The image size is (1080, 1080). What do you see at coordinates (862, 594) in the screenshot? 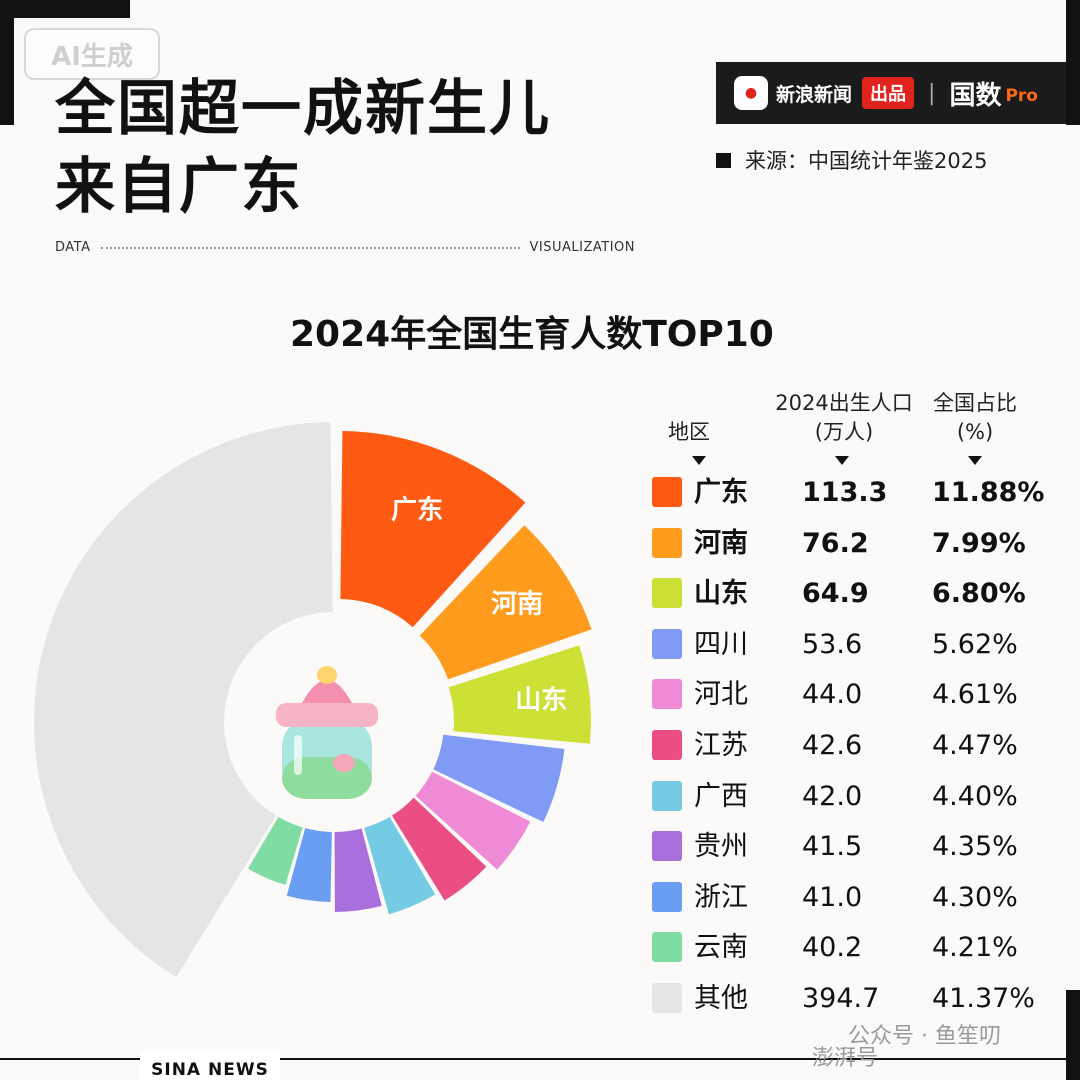
I see `table-row: 山东 64.9 6.80%` at bounding box center [862, 594].